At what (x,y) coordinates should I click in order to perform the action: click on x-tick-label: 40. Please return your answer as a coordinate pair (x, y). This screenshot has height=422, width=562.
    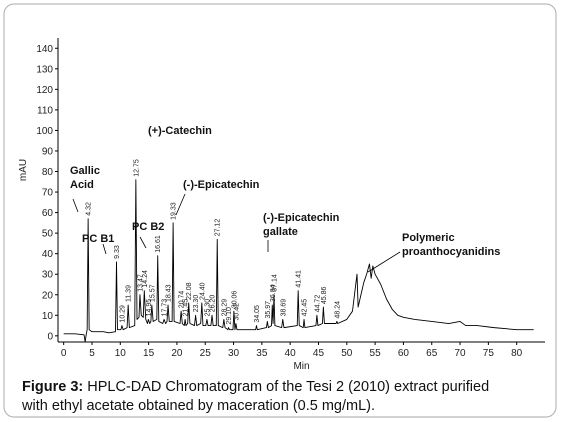
    Looking at the image, I should click on (291, 353).